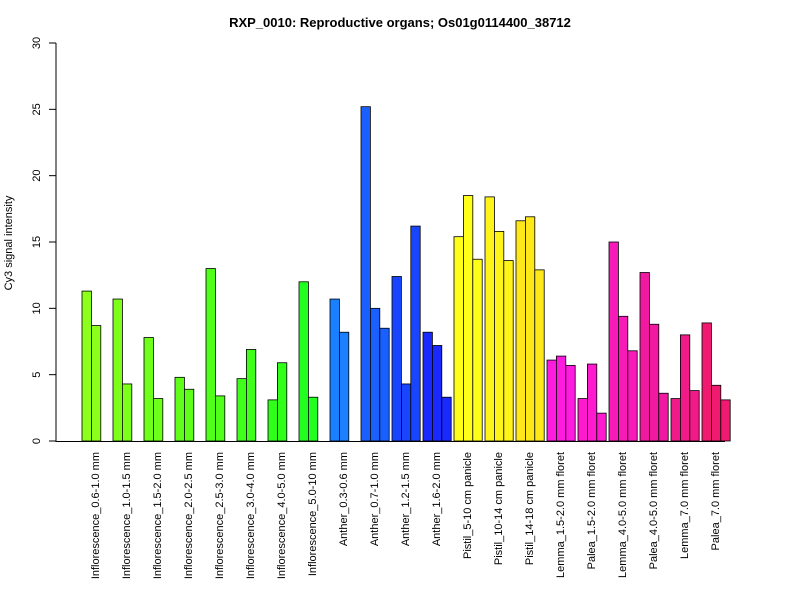 The height and width of the screenshot is (600, 800). What do you see at coordinates (561, 515) in the screenshot?
I see `x-tick-label: Lemma_1.5-2.0 mm floret` at bounding box center [561, 515].